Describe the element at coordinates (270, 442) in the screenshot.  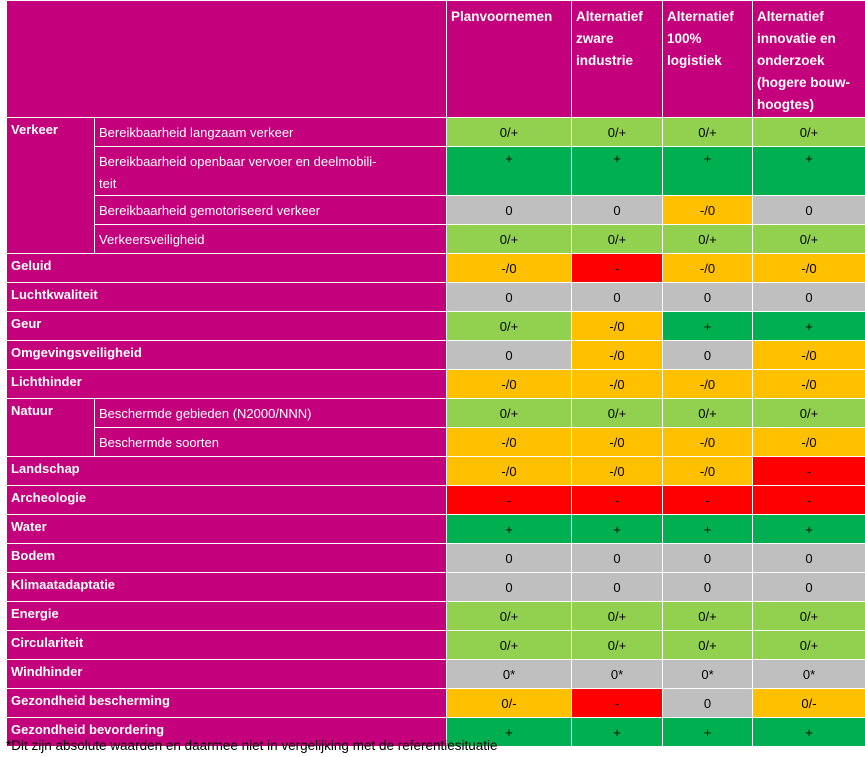
I see `subcategory-cell: Beschermde soorten` at that location.